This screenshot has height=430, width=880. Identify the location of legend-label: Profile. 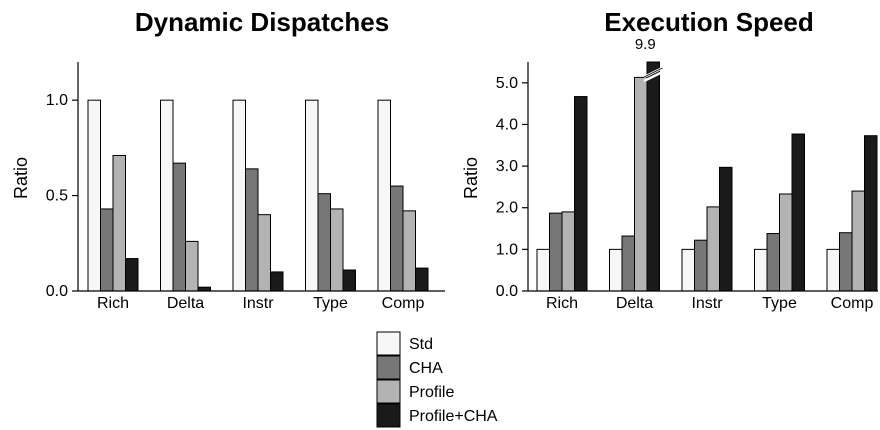
(431, 392).